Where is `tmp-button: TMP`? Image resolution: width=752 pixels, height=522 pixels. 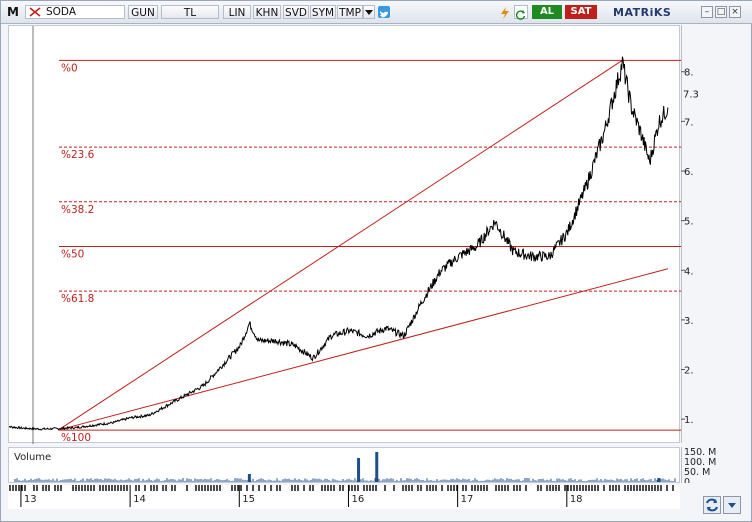
tmp-button: TMP is located at coordinates (350, 12).